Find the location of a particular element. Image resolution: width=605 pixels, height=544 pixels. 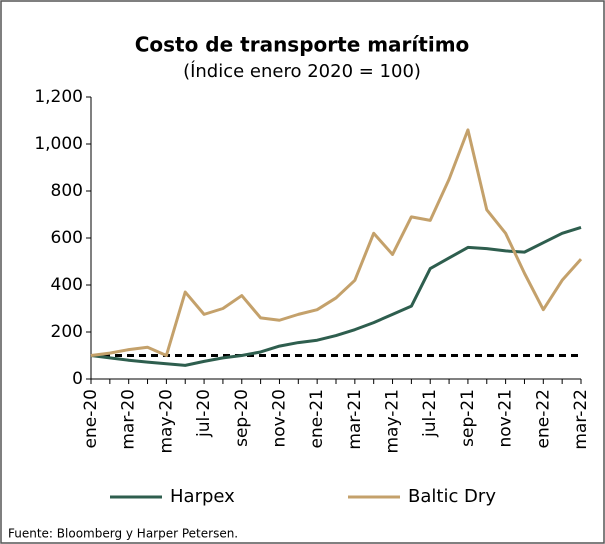

y-tick-label: 200 is located at coordinates (67, 332).